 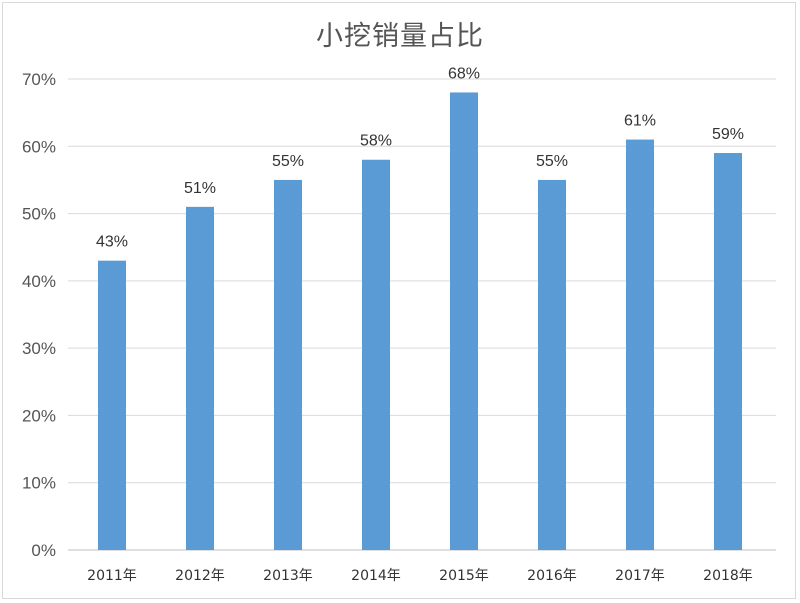 What do you see at coordinates (728, 134) in the screenshot?
I see `data-label: 59%` at bounding box center [728, 134].